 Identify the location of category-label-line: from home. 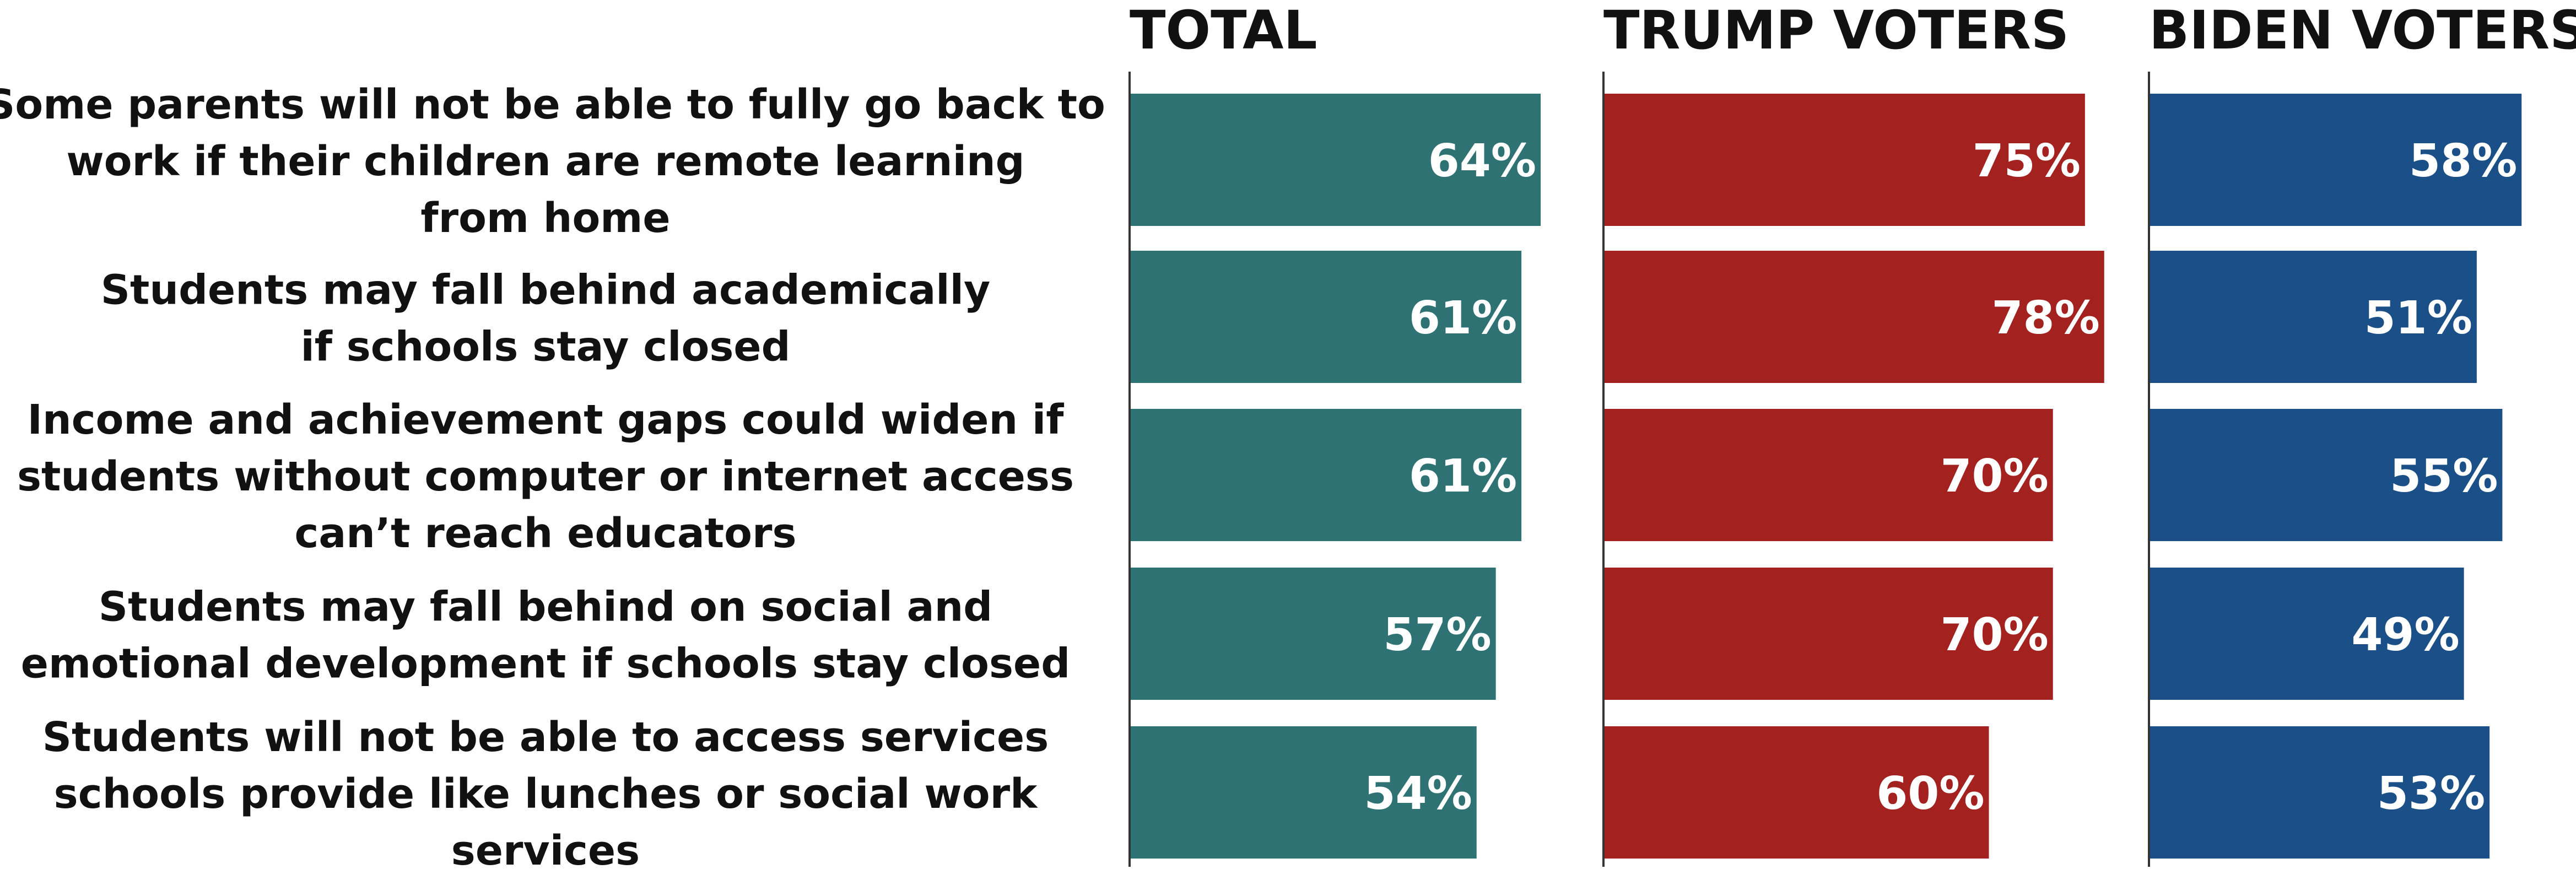
(545, 218).